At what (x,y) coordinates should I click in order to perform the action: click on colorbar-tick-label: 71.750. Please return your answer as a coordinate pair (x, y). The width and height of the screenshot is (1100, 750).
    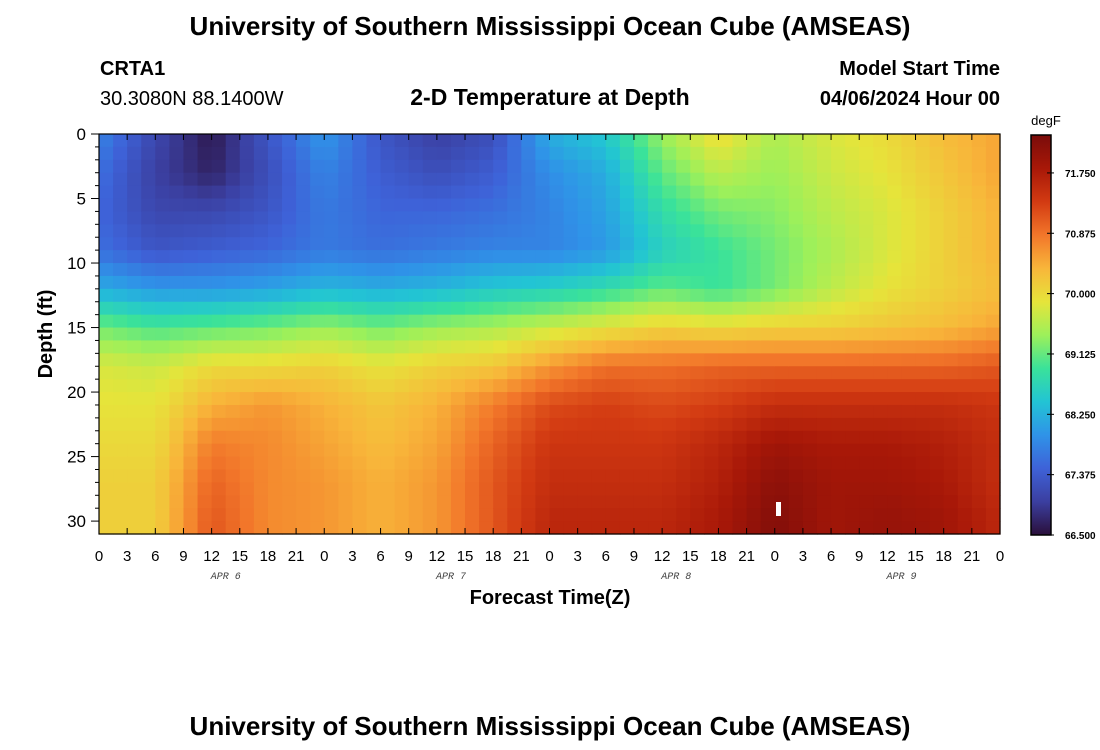
    Looking at the image, I should click on (1080, 174).